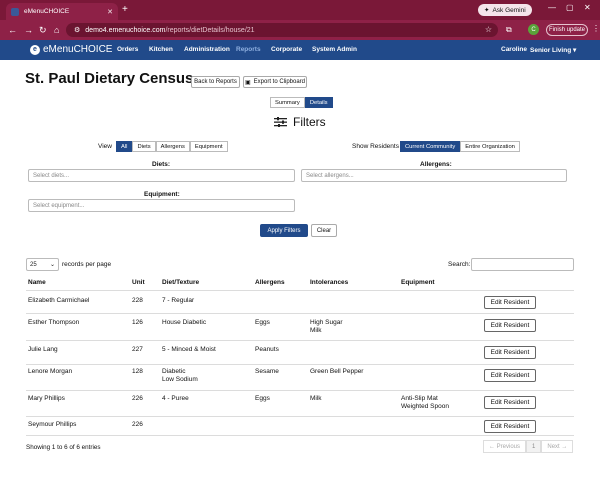  What do you see at coordinates (533, 29) in the screenshot?
I see `profile-avatar: C` at bounding box center [533, 29].